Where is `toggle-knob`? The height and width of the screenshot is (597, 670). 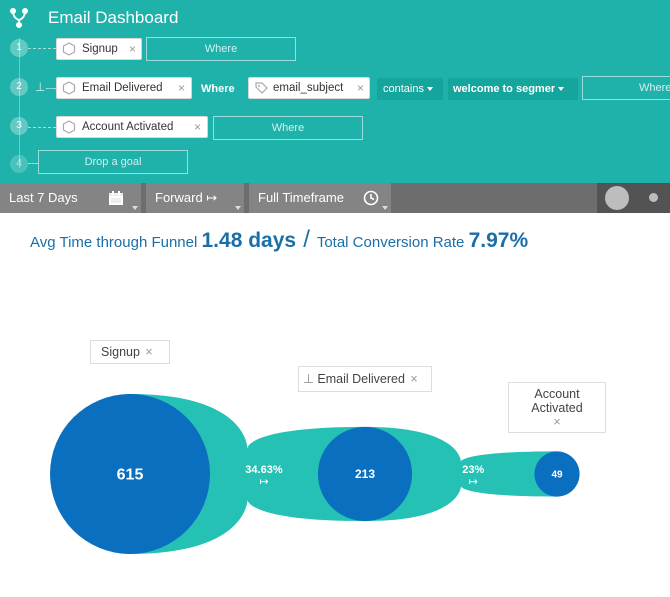
toggle-knob is located at coordinates (617, 198).